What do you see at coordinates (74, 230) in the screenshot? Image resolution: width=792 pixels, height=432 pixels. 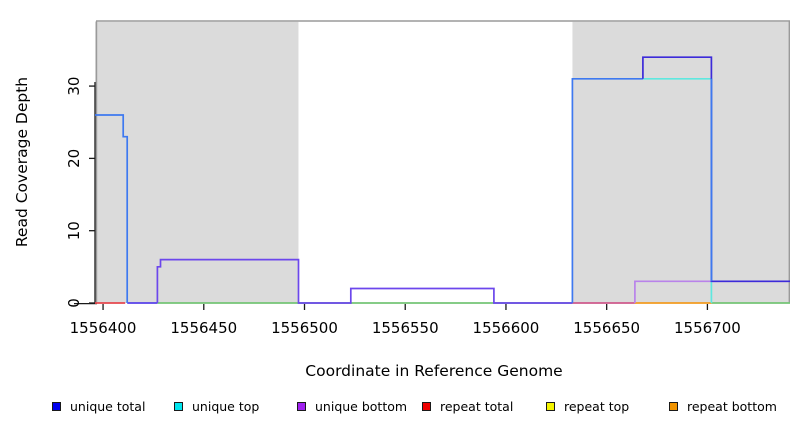 I see `y-tick-label: 10` at bounding box center [74, 230].